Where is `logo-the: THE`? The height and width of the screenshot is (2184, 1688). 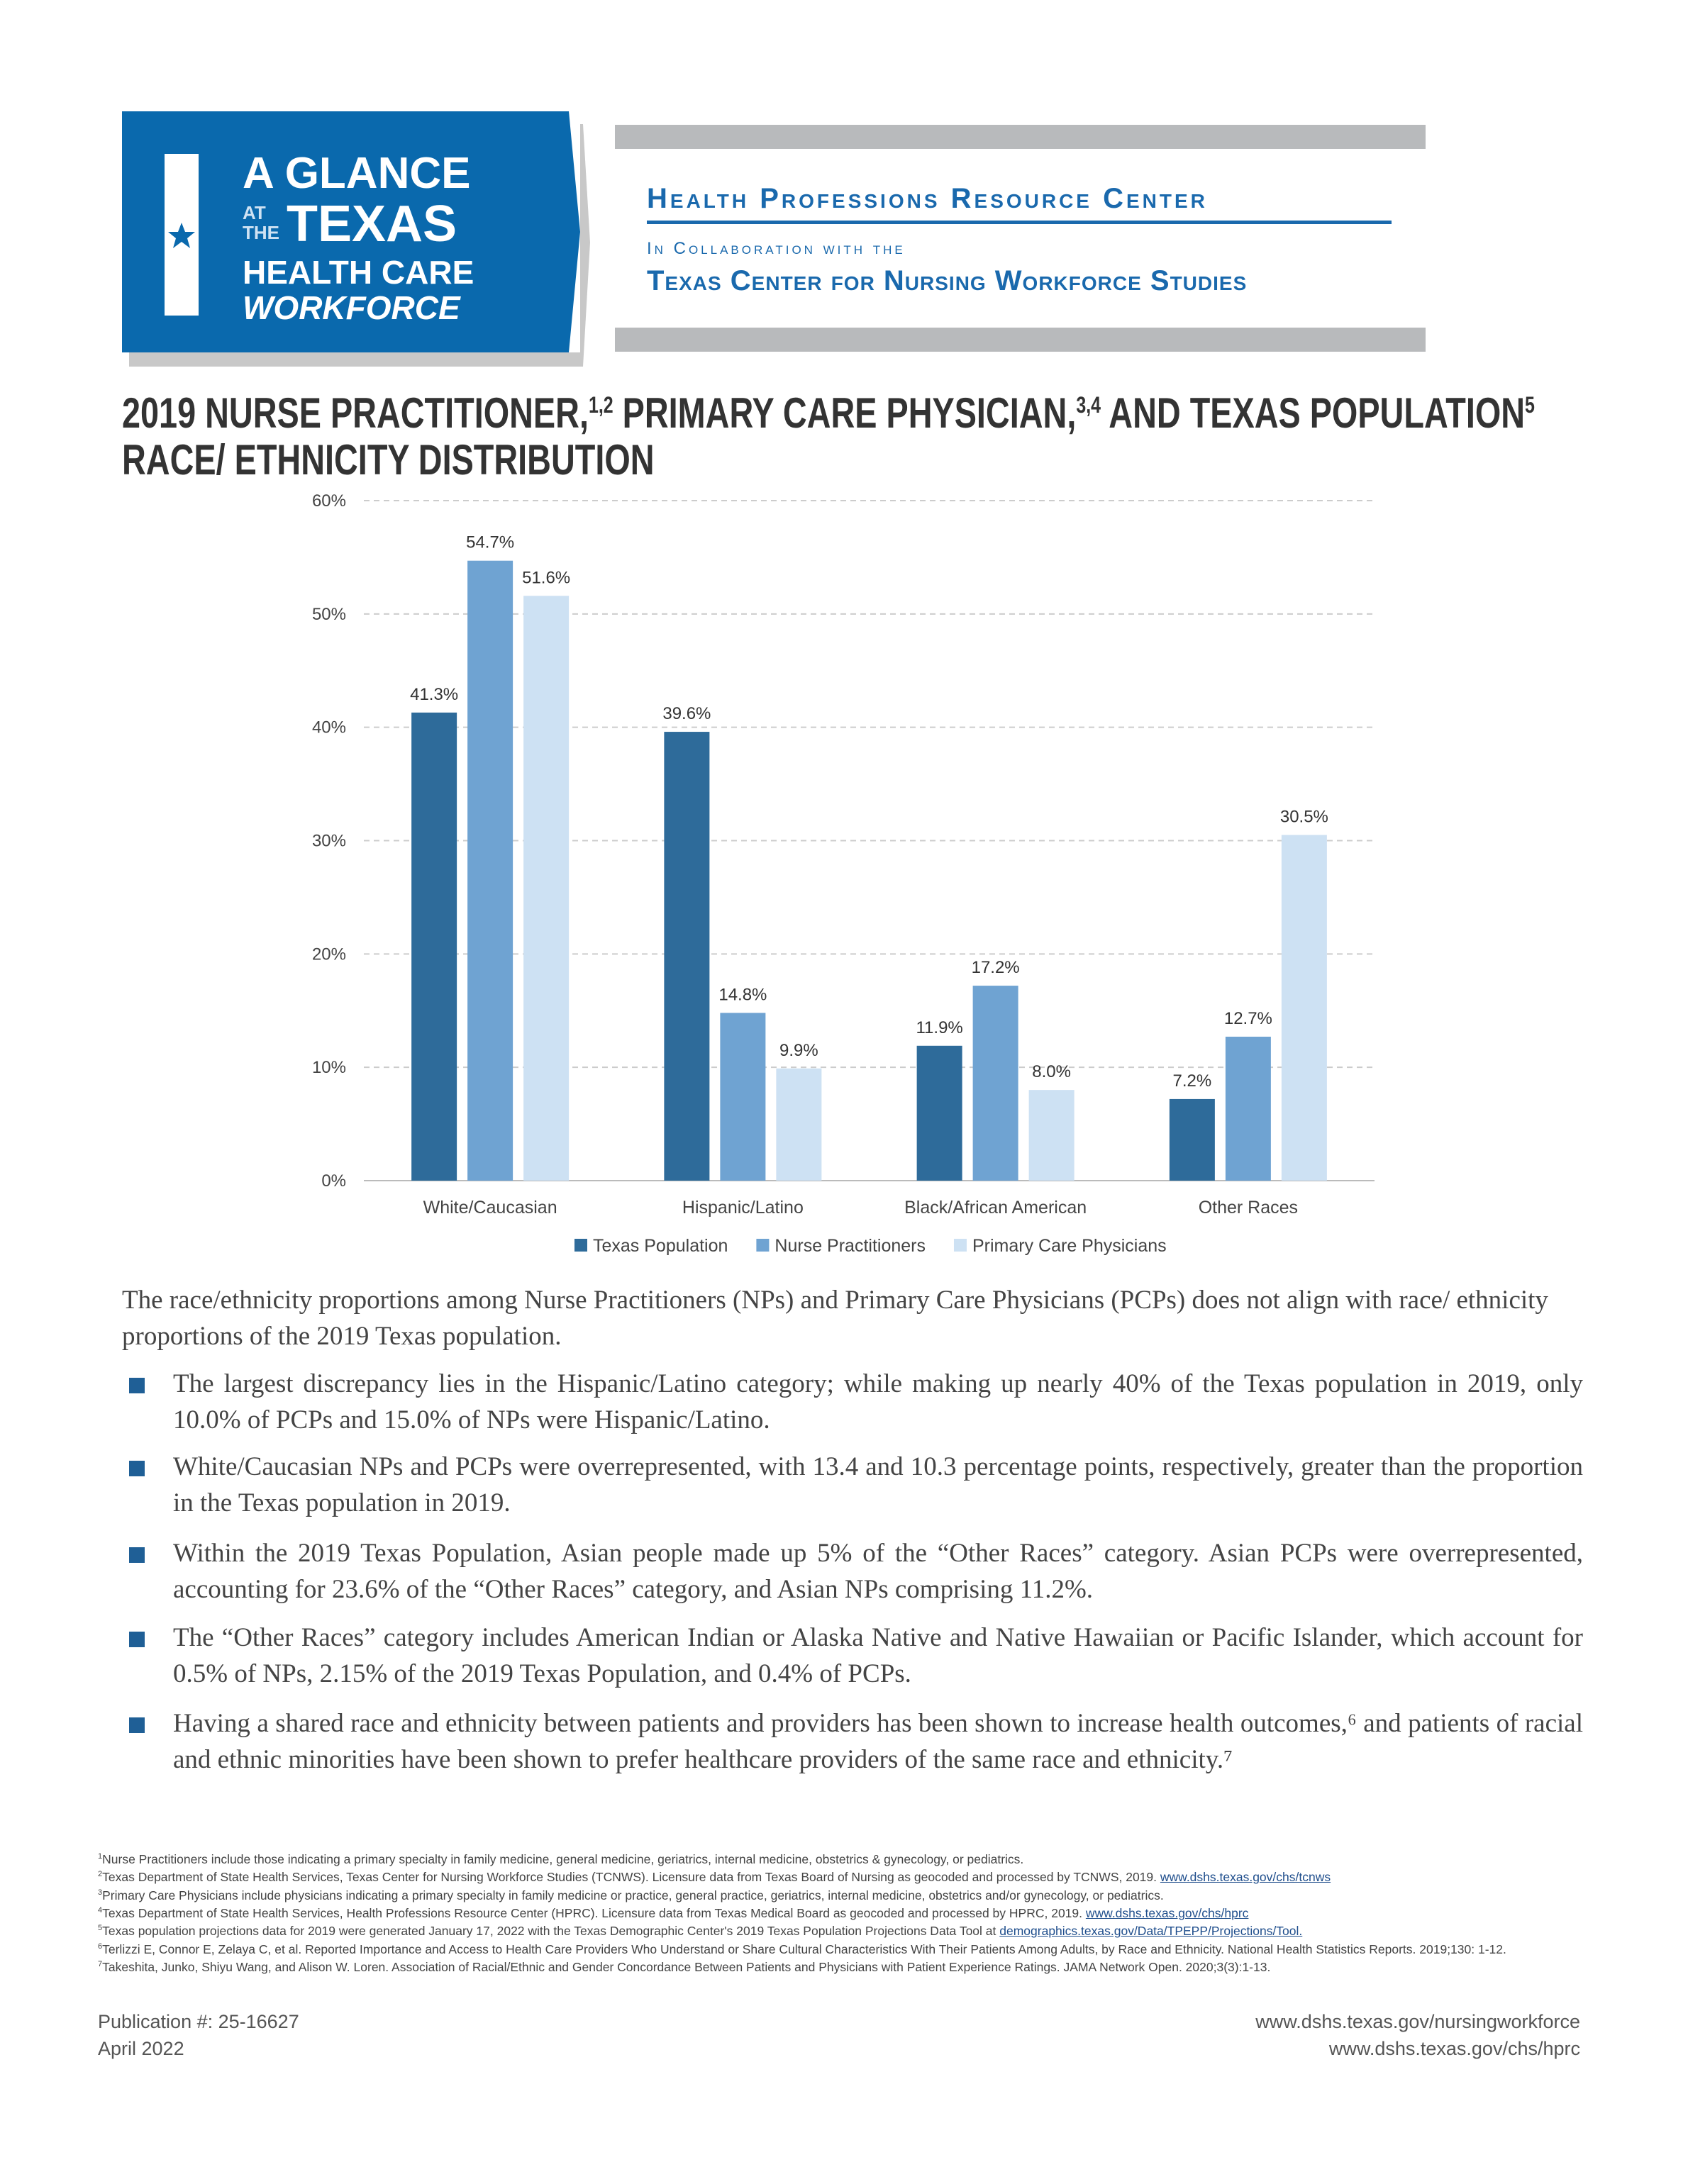
logo-the: THE is located at coordinates (261, 233).